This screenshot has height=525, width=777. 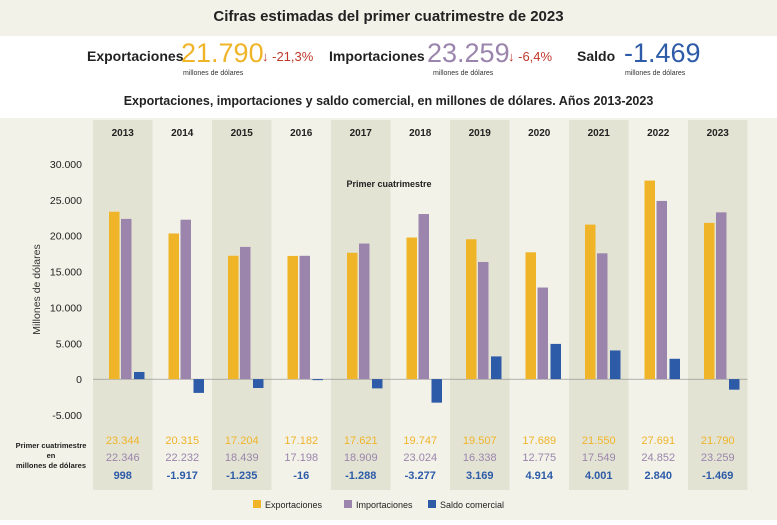 What do you see at coordinates (182, 133) in the screenshot?
I see `year-label: 2014` at bounding box center [182, 133].